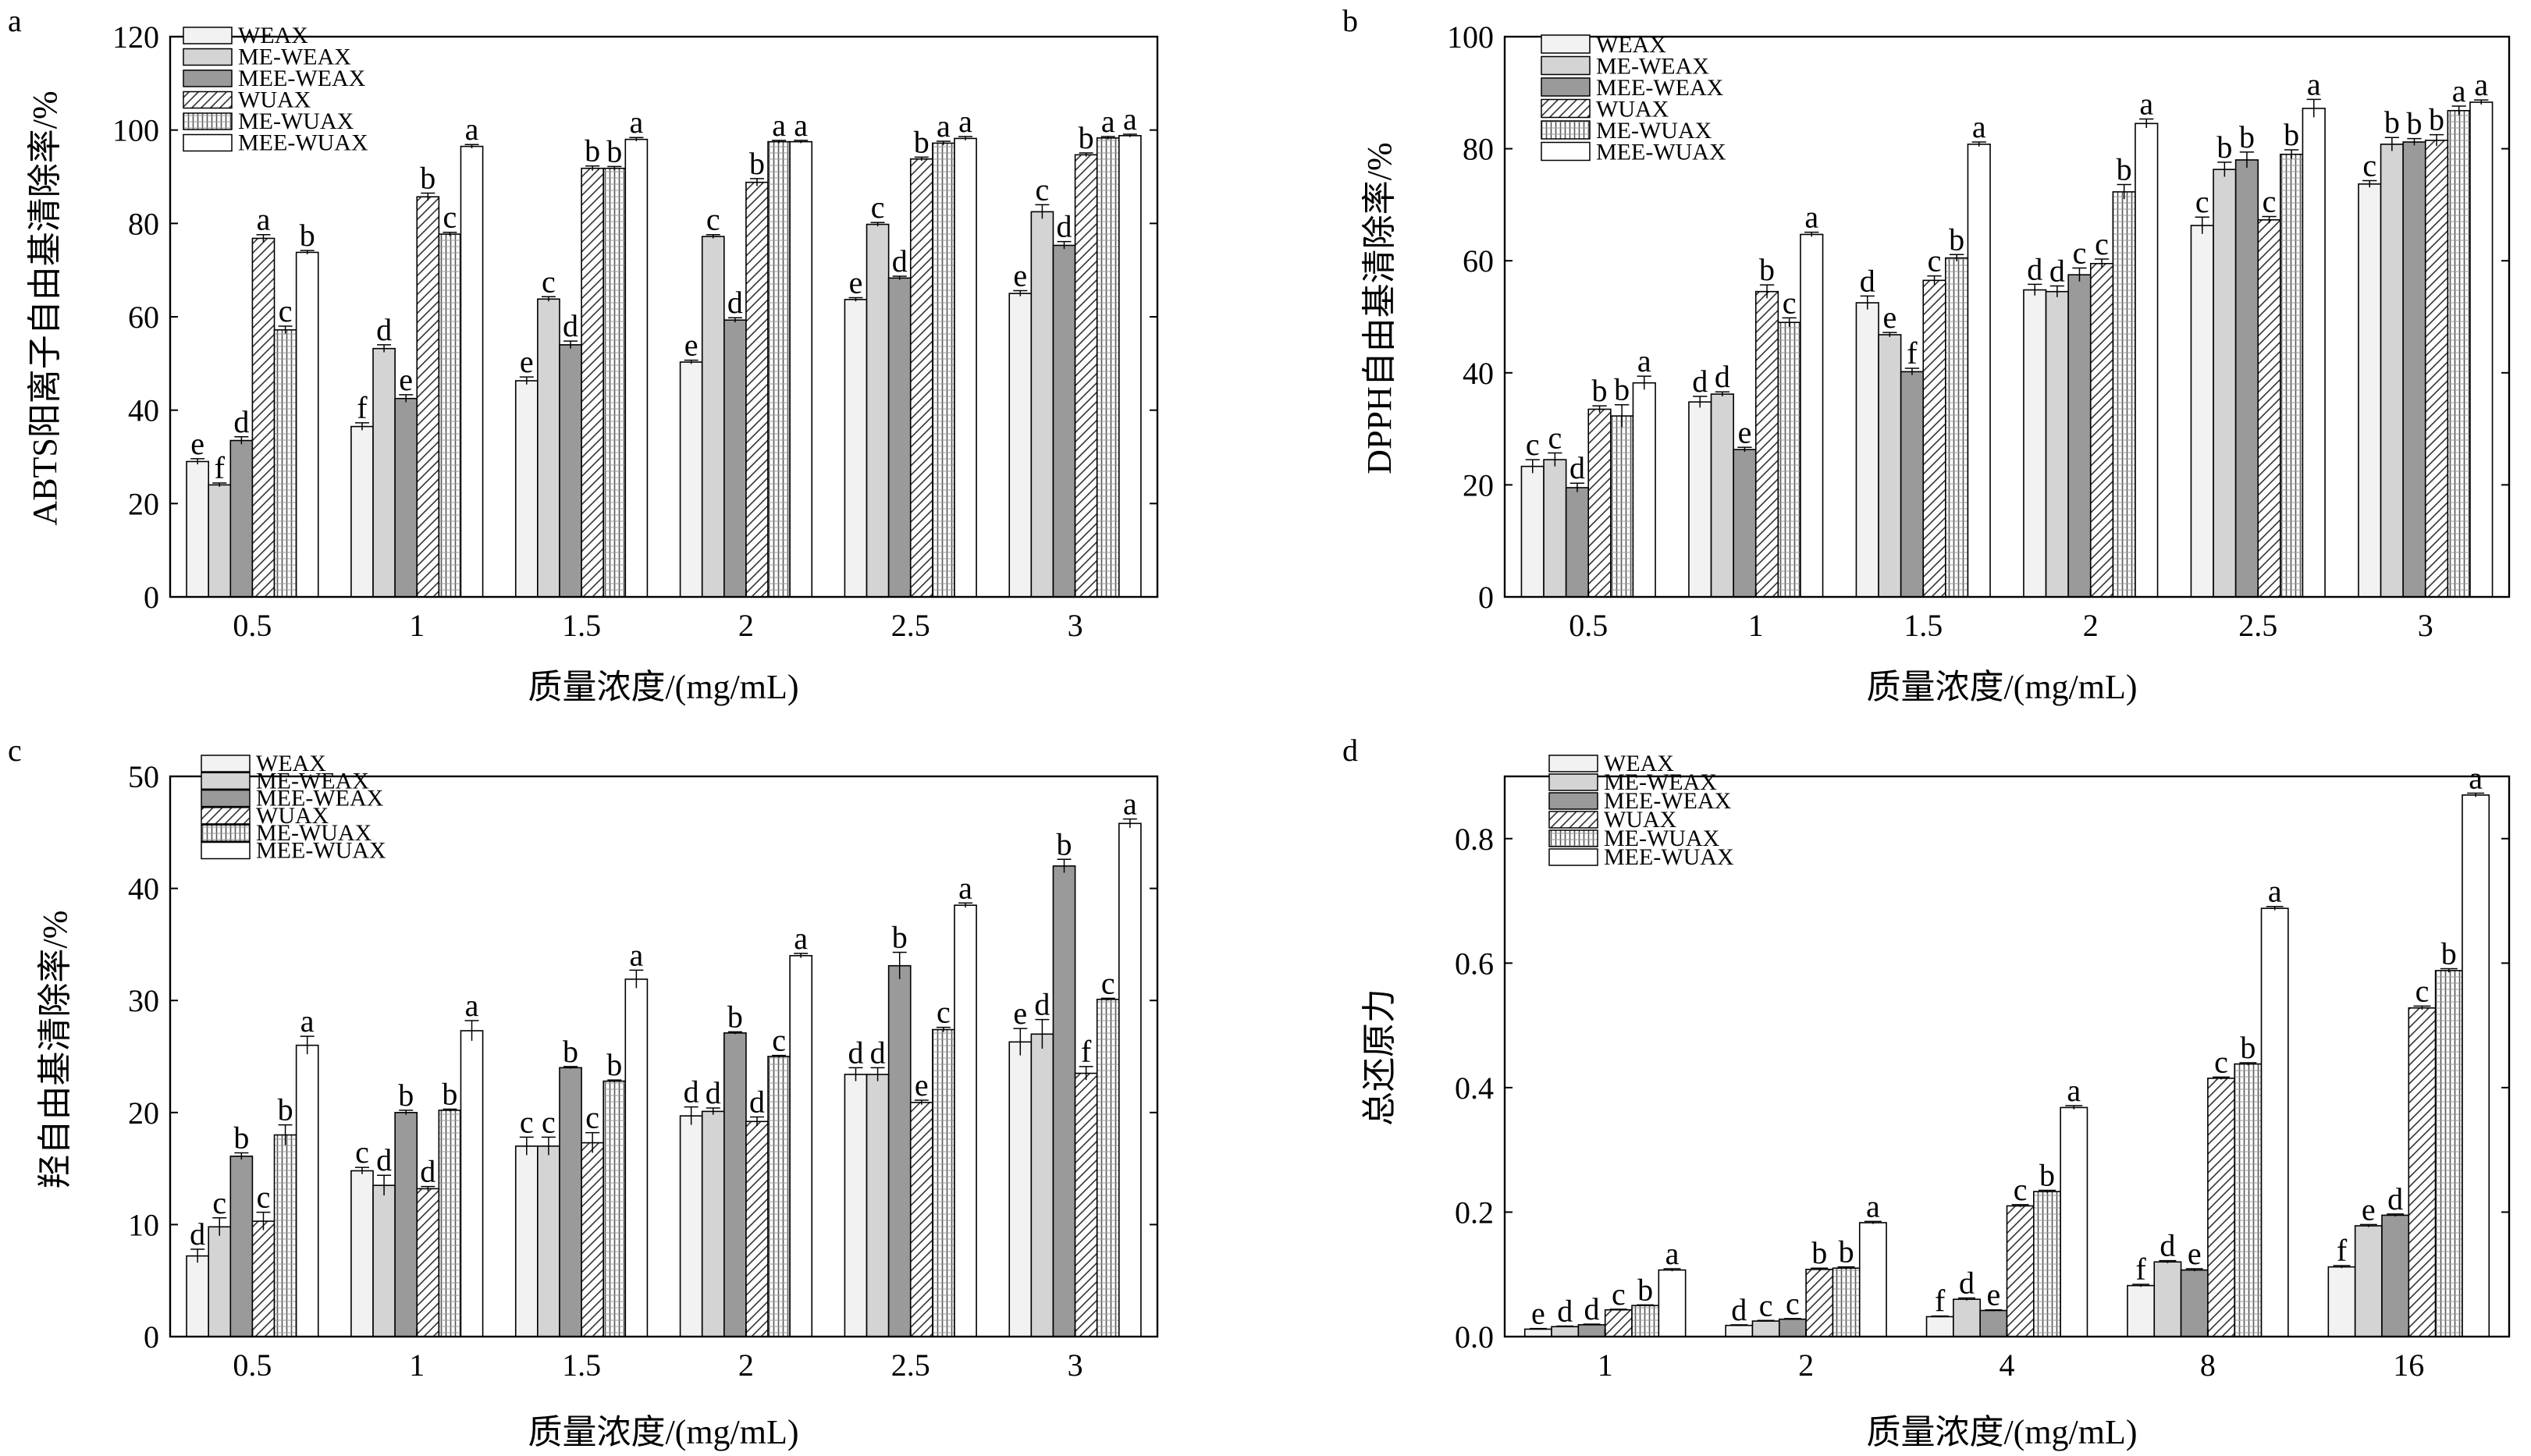 The width and height of the screenshot is (2531, 1456). Describe the element at coordinates (1592, 1308) in the screenshot. I see `sig-letter-d-2-0: d` at that location.